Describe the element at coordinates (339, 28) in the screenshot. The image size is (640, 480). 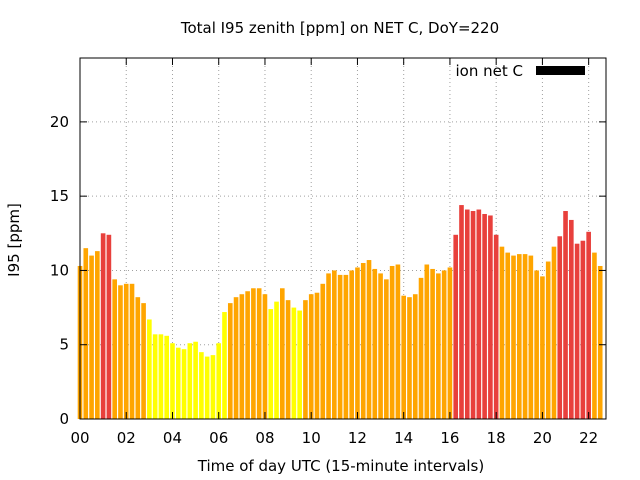
I see `chart-title: Total I95 zenith [ppm] on NET C, DoY=220` at that location.